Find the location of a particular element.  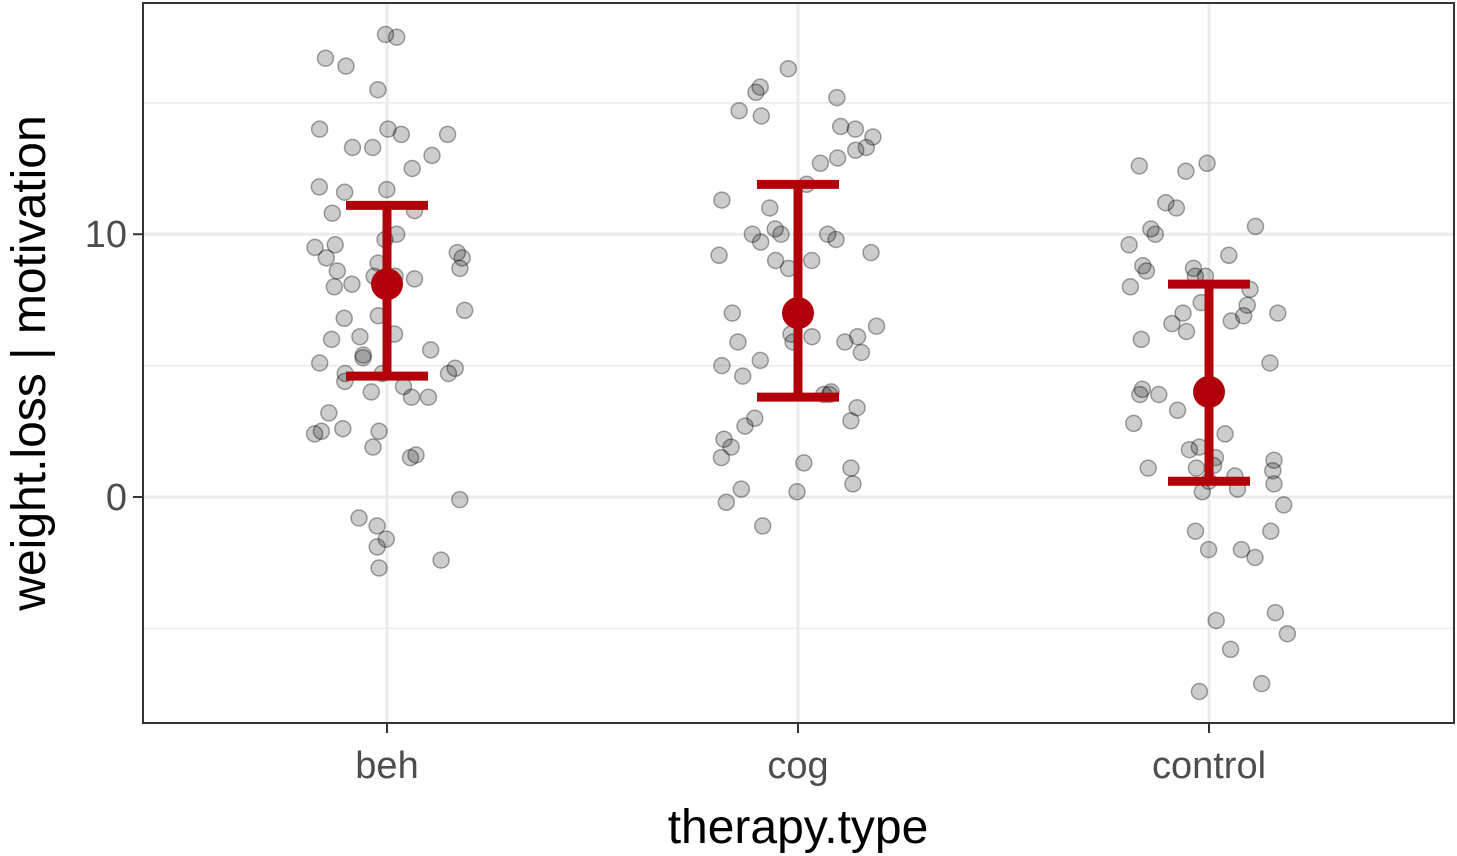

y-tick-label: 10 is located at coordinates (106, 235).